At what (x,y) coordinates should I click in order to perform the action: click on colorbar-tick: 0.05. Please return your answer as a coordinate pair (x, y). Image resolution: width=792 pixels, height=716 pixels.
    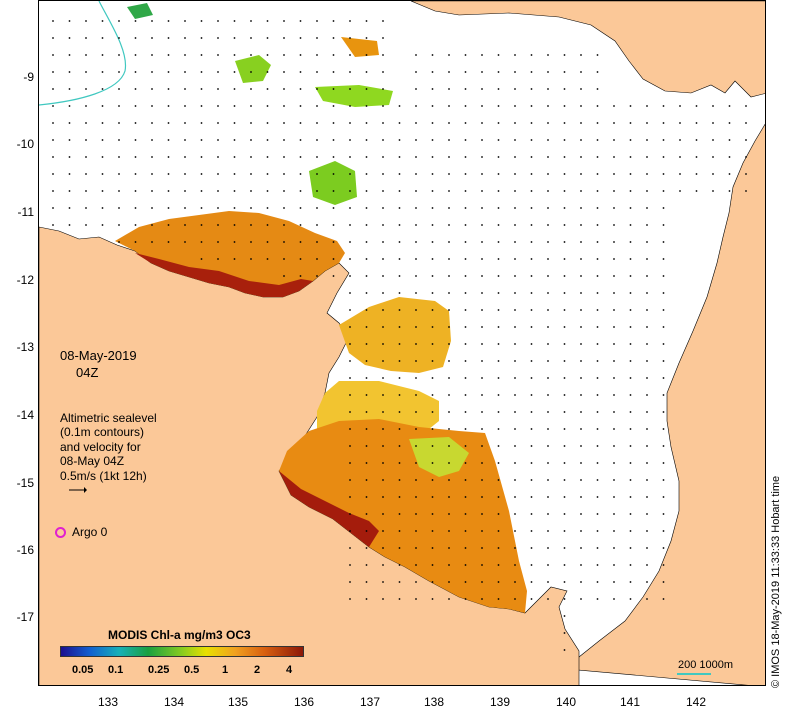
    Looking at the image, I should click on (83, 670).